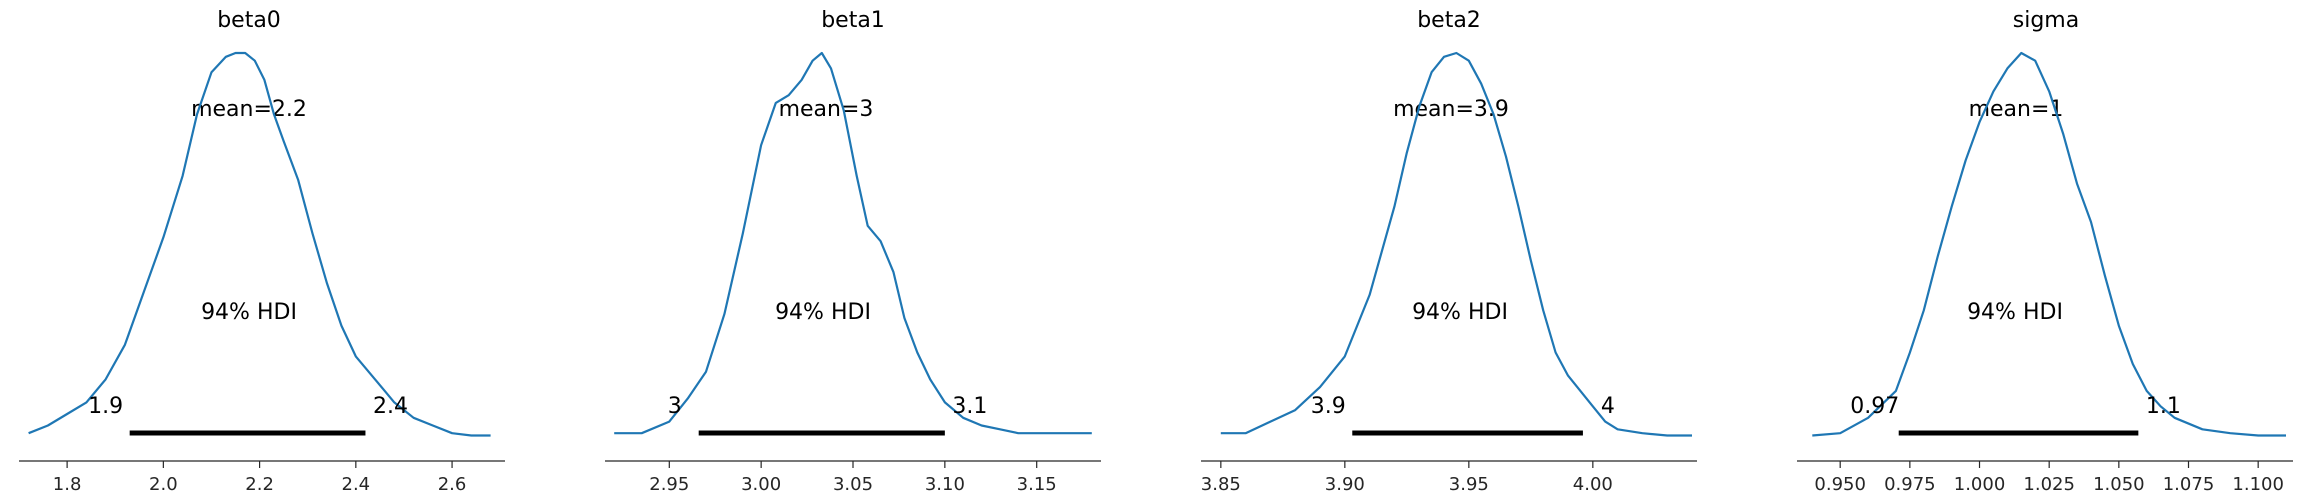  I want to click on x-tick-label: 3.10, so click(945, 484).